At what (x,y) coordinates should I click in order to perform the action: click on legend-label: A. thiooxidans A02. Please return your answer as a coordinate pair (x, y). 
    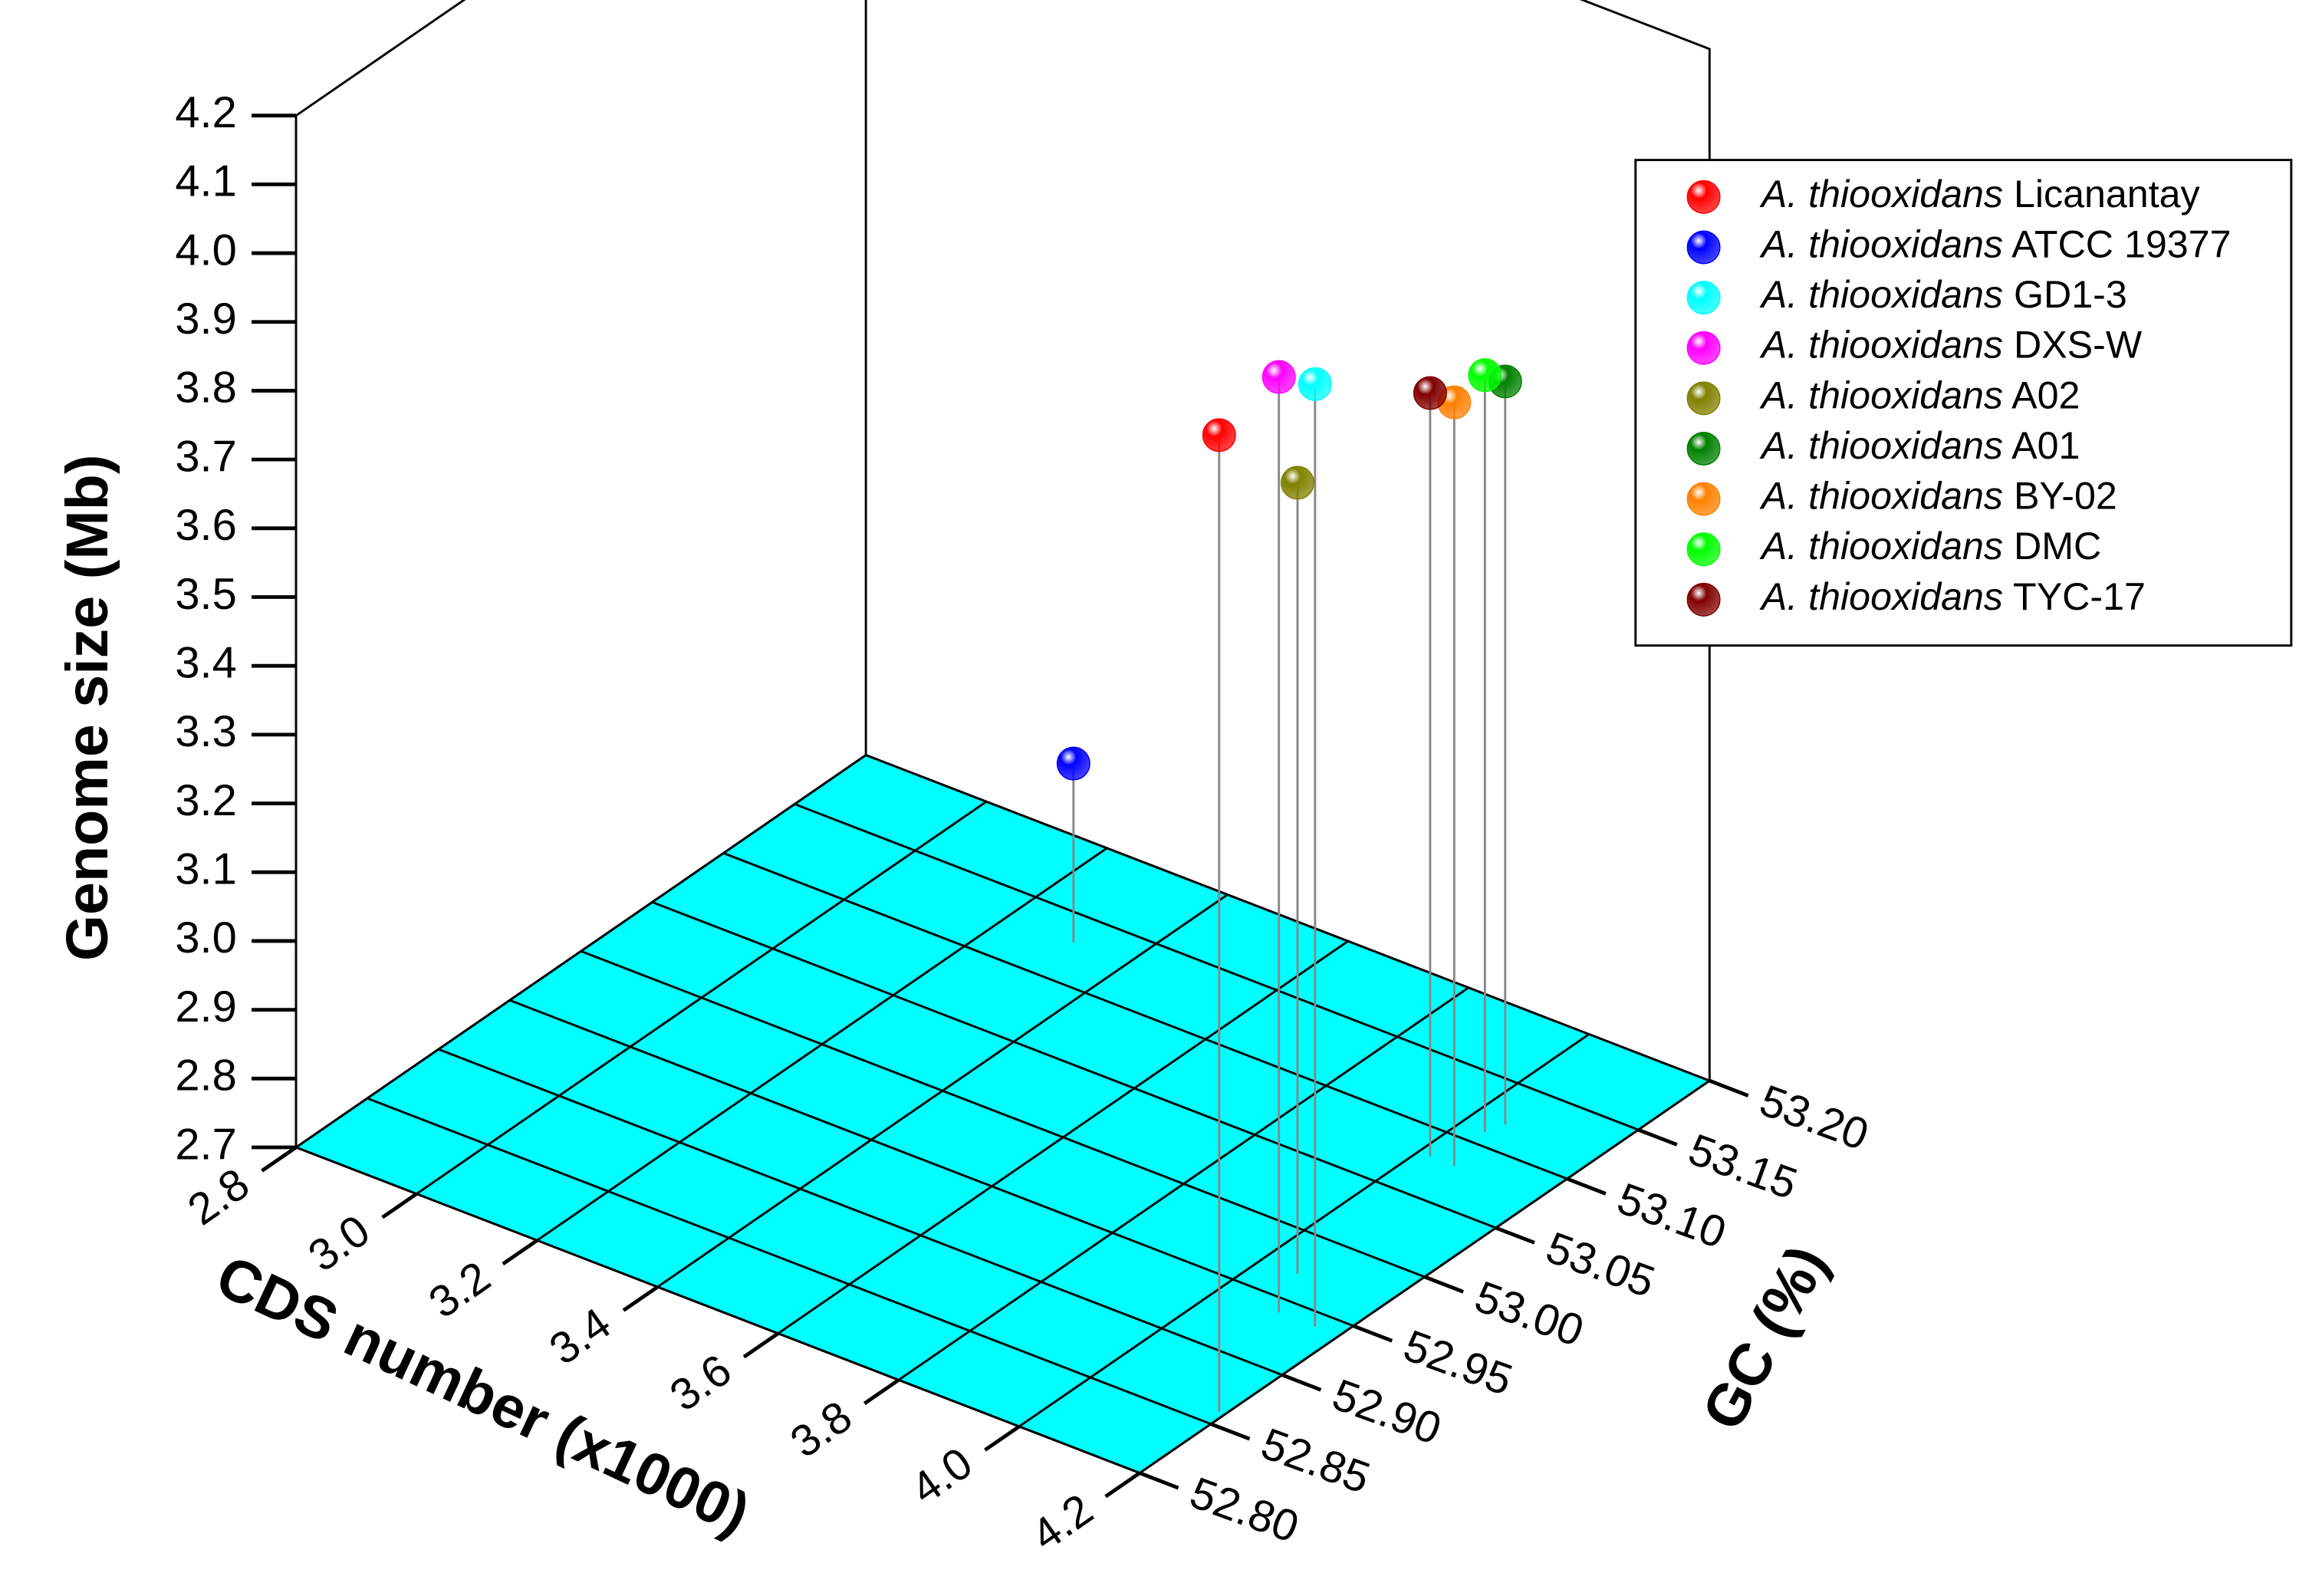
    Looking at the image, I should click on (1919, 395).